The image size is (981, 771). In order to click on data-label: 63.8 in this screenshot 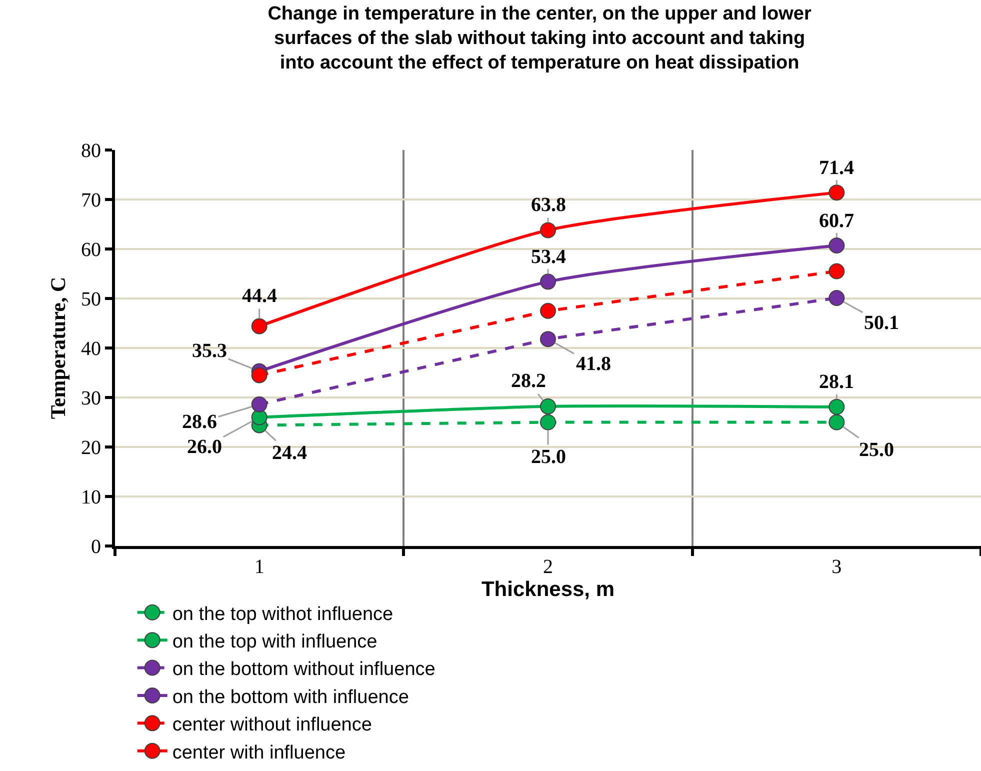, I will do `click(548, 205)`.